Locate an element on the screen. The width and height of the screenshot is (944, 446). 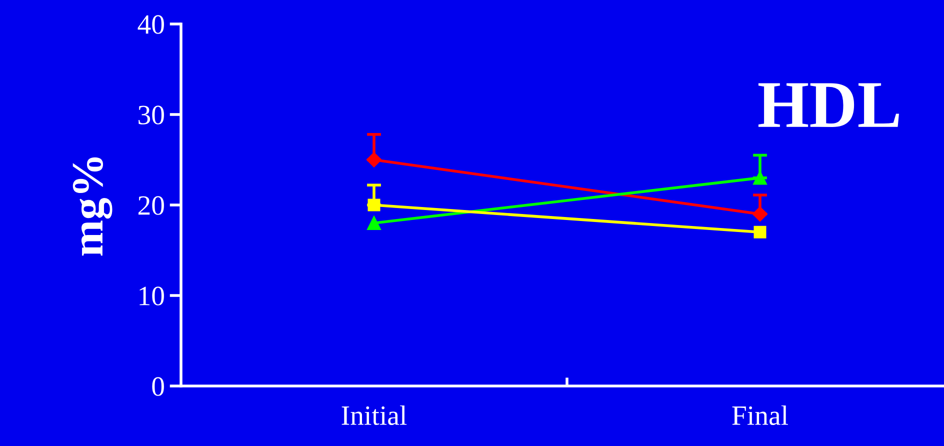
x-tick-label: Initial is located at coordinates (374, 415).